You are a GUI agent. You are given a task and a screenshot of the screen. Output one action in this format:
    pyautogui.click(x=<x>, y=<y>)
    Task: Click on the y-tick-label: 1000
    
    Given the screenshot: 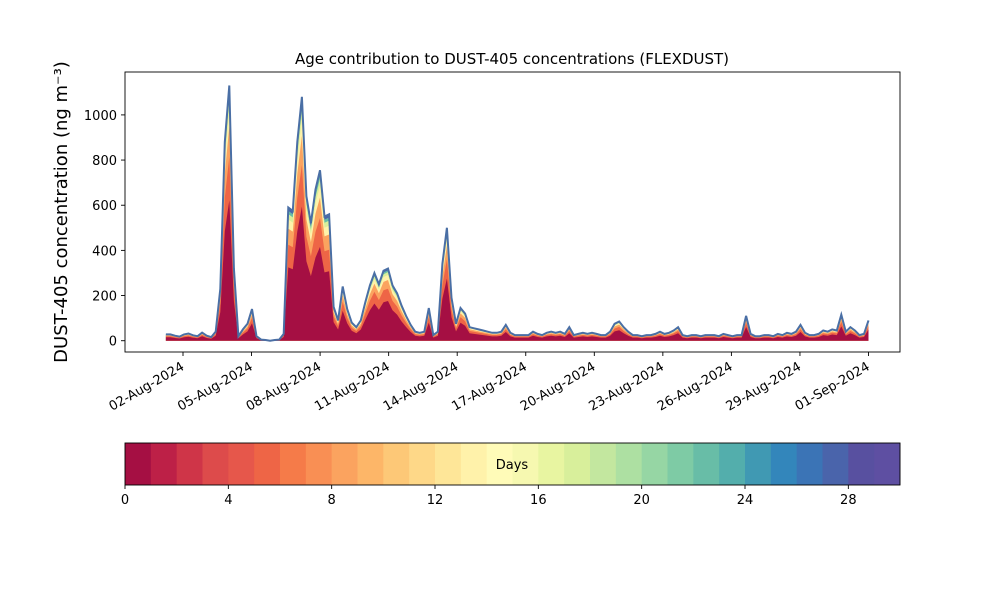 What is the action you would take?
    pyautogui.click(x=100, y=116)
    